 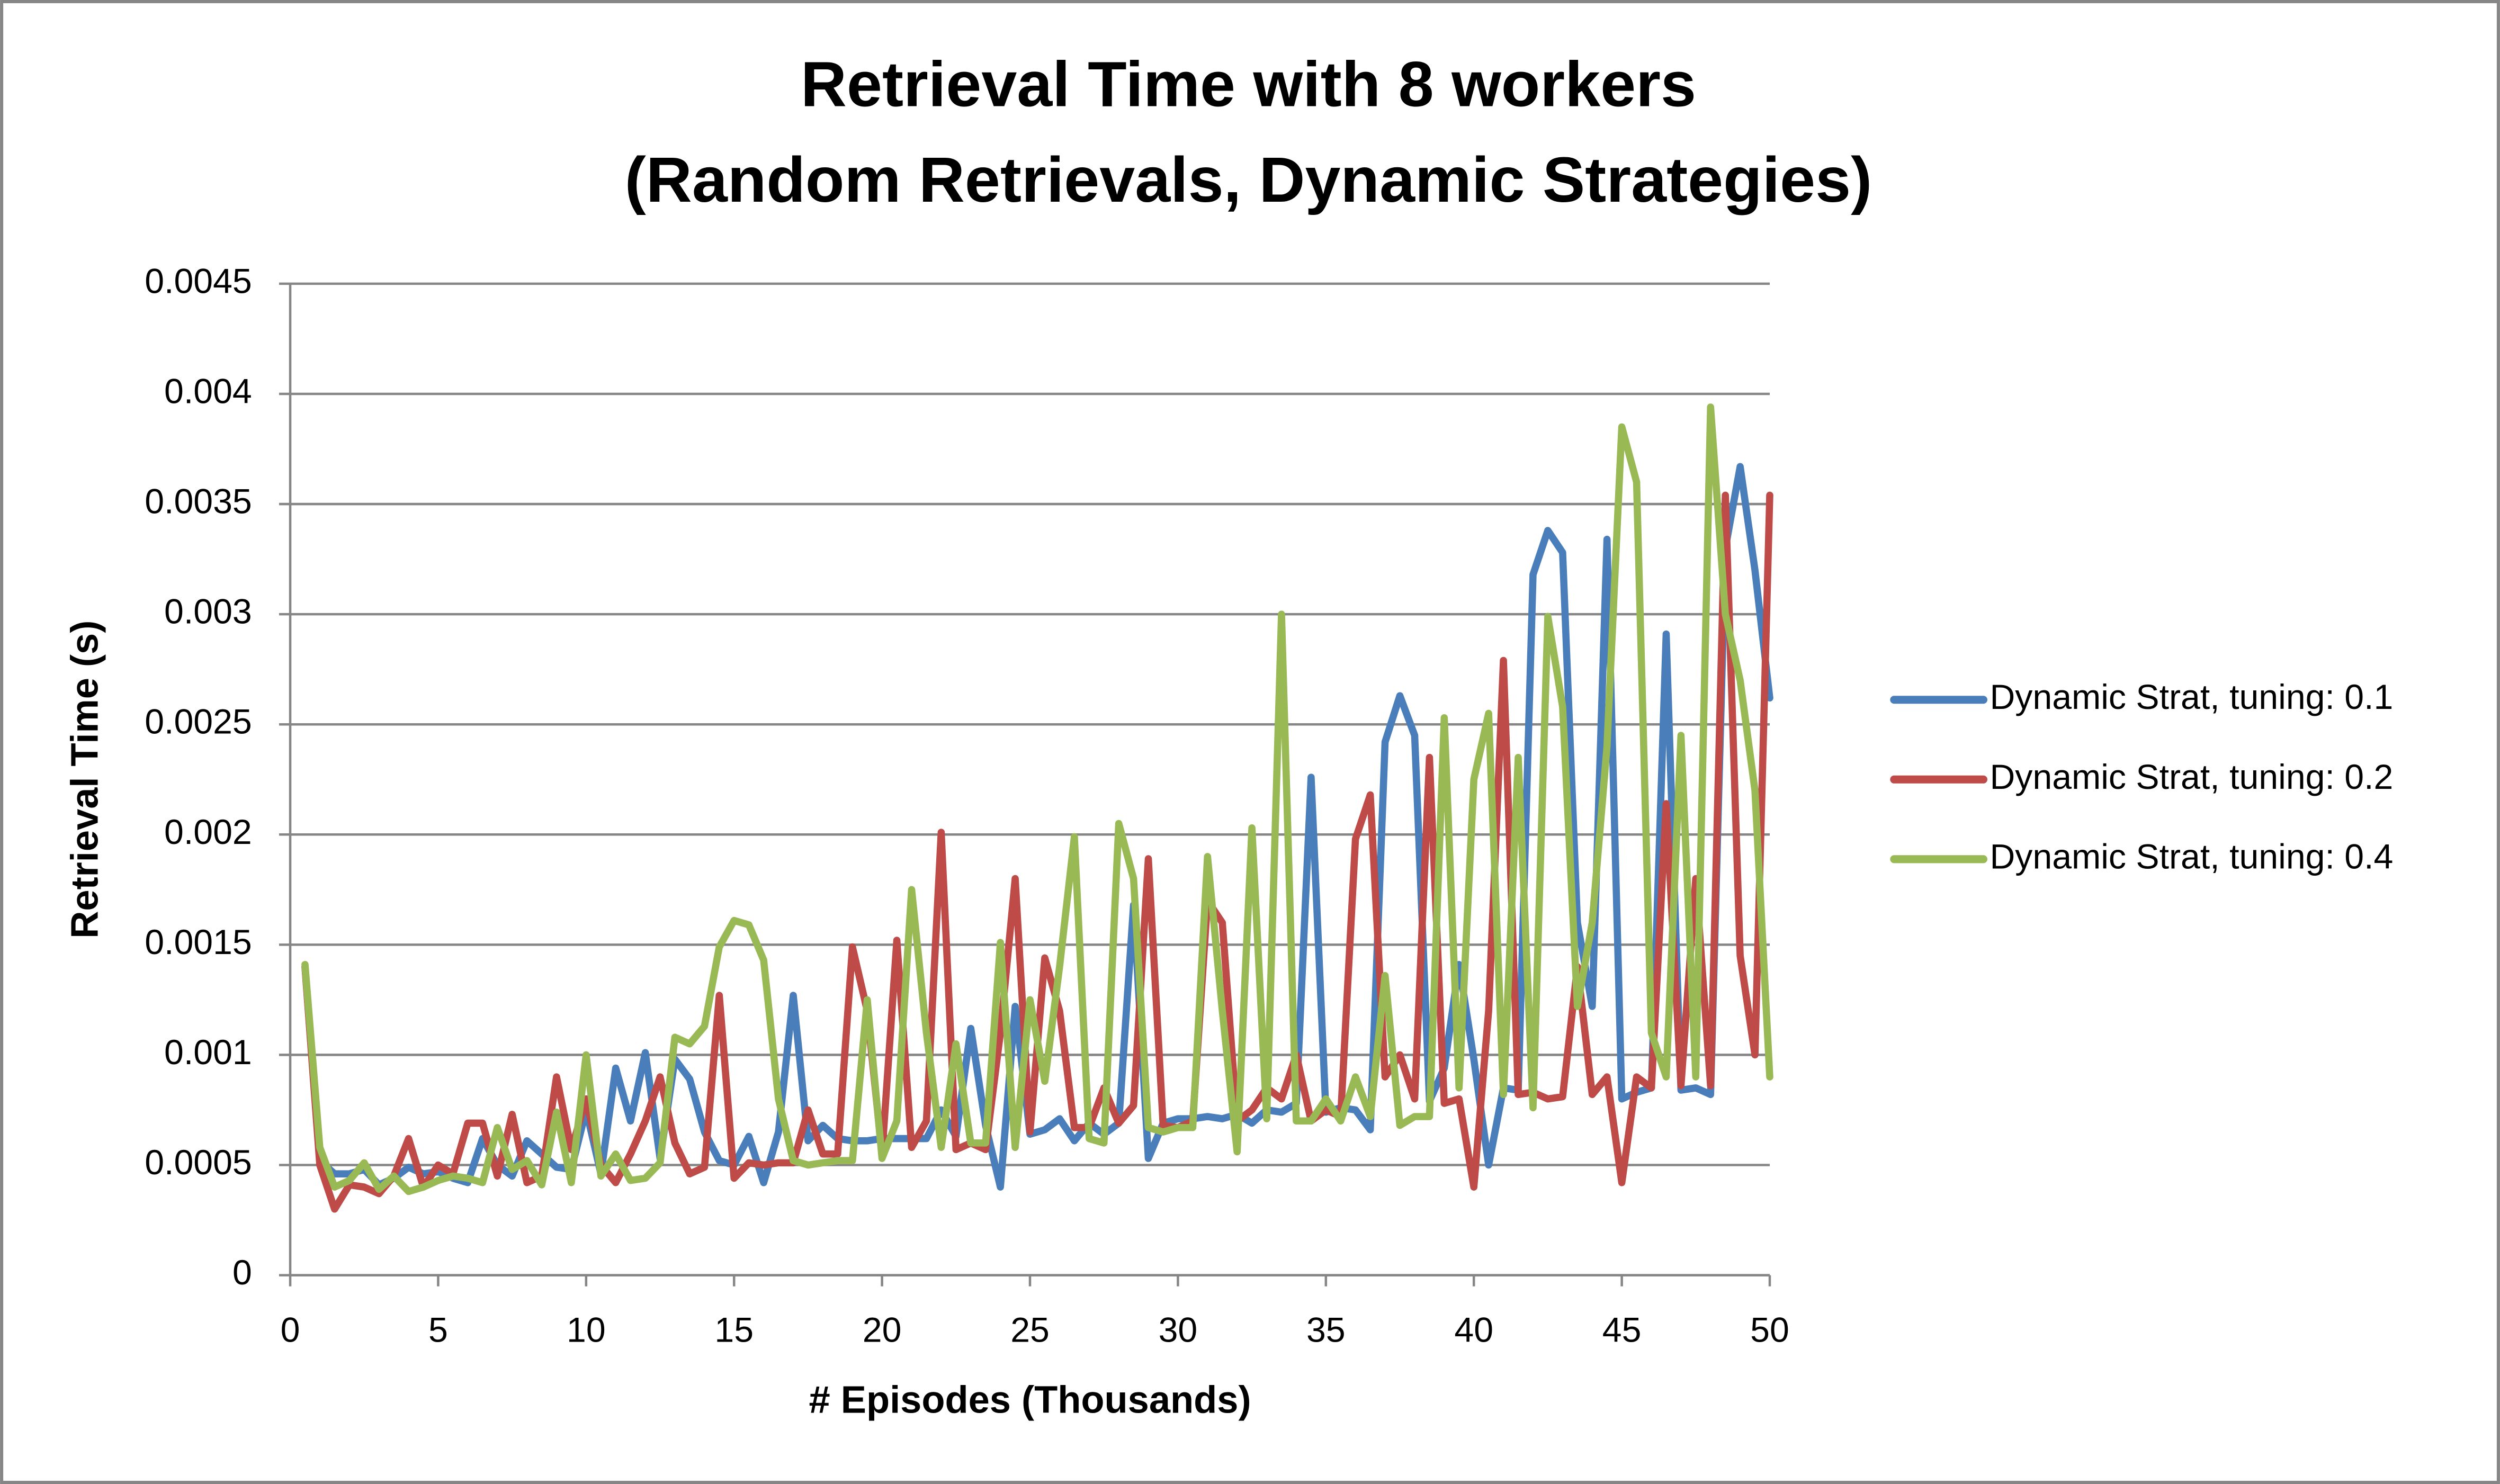 What do you see at coordinates (1030, 1400) in the screenshot?
I see `x-axis-title: # Episodes (Thousands)` at bounding box center [1030, 1400].